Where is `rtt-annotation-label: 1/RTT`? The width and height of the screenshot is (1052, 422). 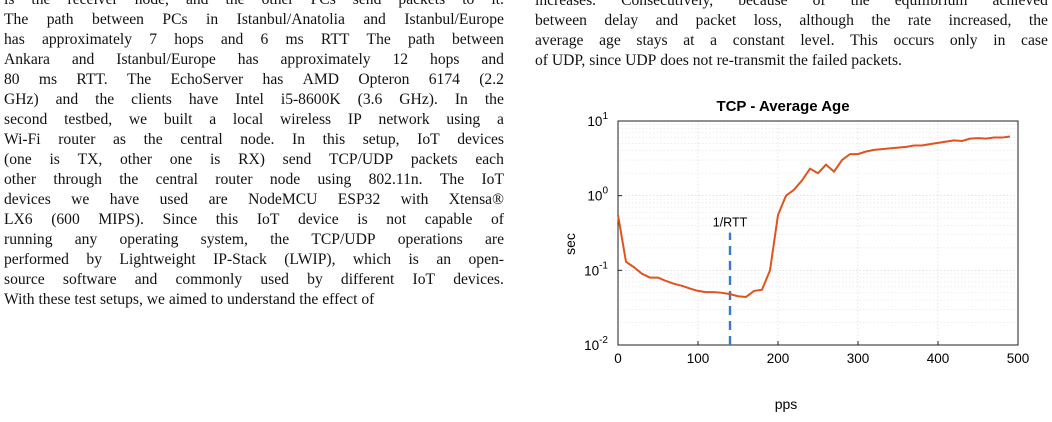
rtt-annotation-label: 1/RTT is located at coordinates (730, 223).